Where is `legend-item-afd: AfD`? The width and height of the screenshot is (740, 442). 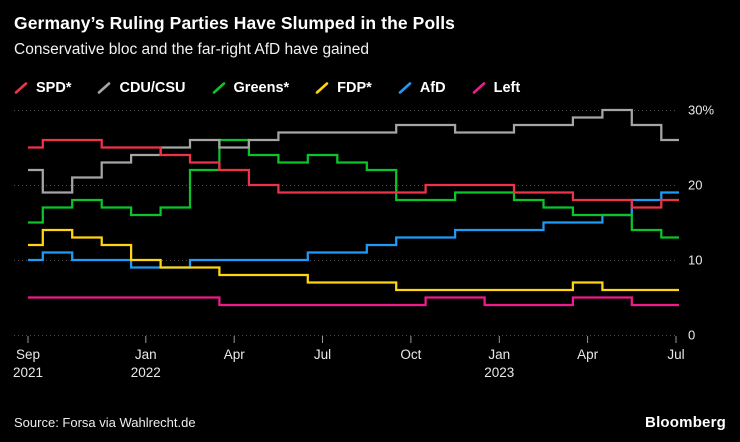
legend-item-afd: AfD is located at coordinates (422, 88).